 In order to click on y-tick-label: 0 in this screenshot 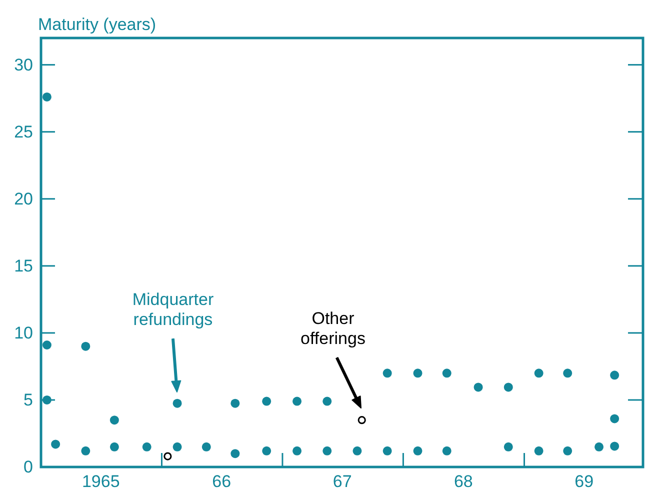, I will do `click(28, 466)`.